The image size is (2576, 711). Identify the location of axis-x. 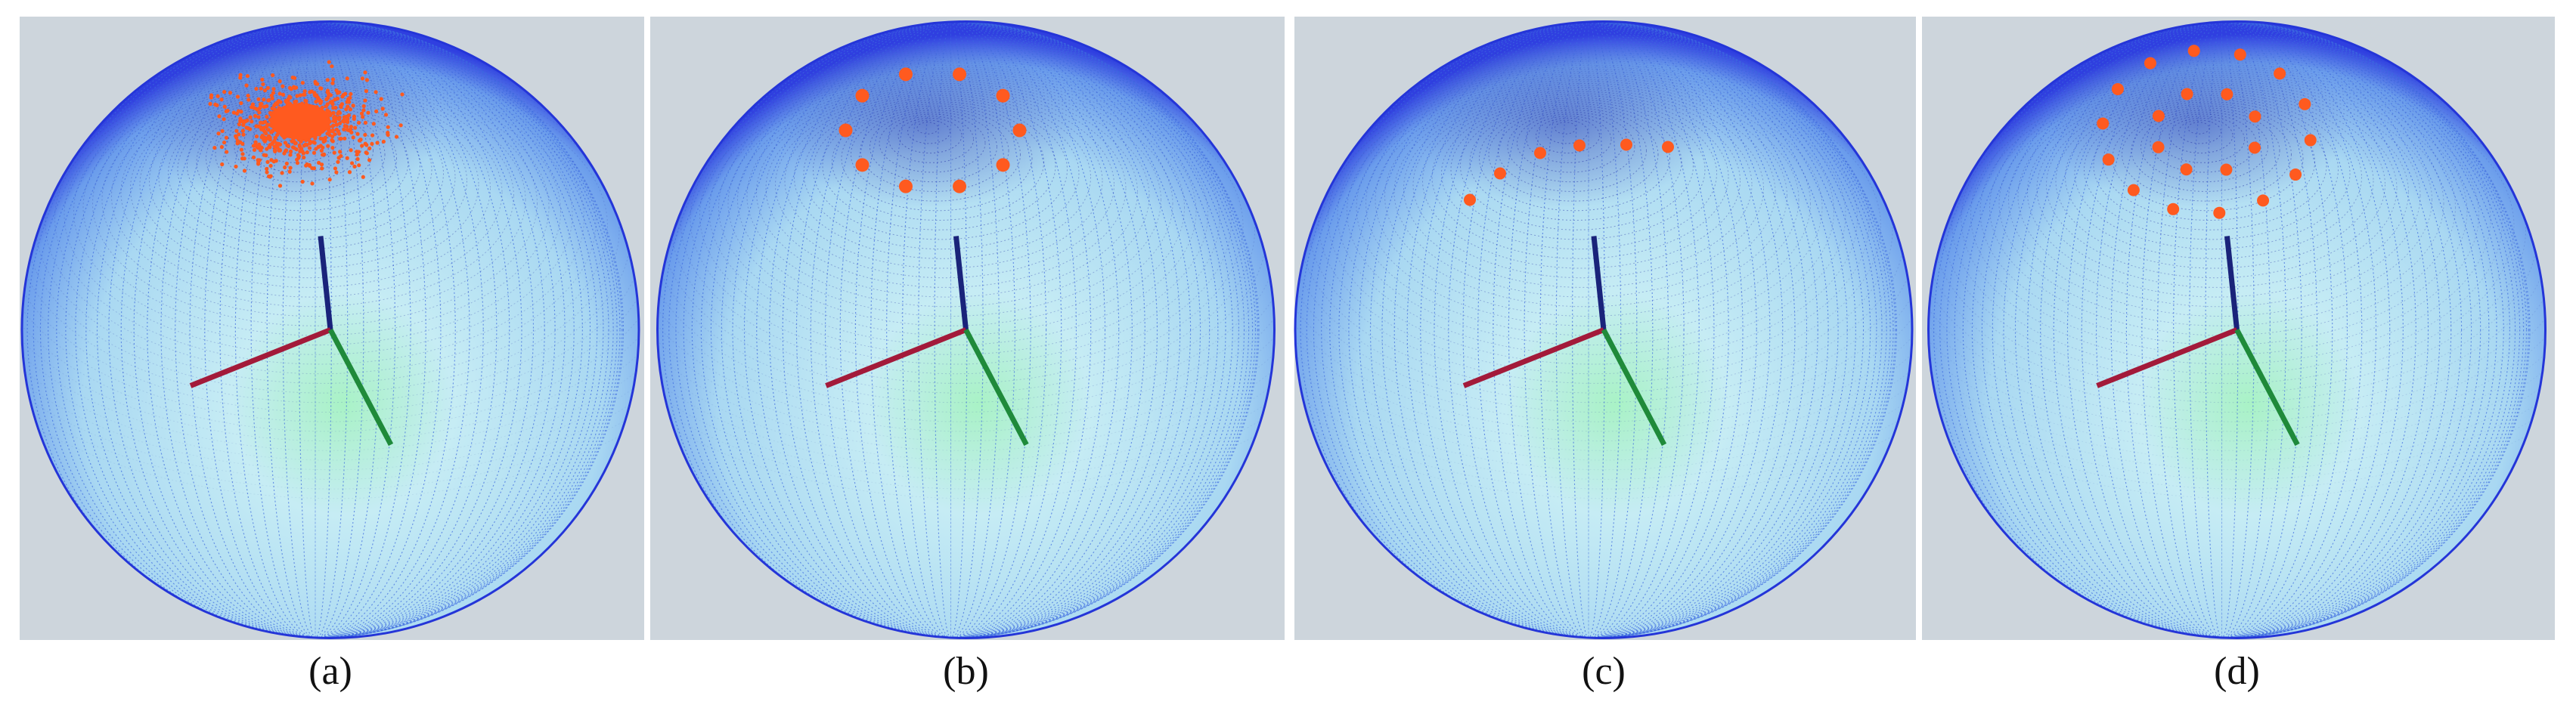
(2167, 357).